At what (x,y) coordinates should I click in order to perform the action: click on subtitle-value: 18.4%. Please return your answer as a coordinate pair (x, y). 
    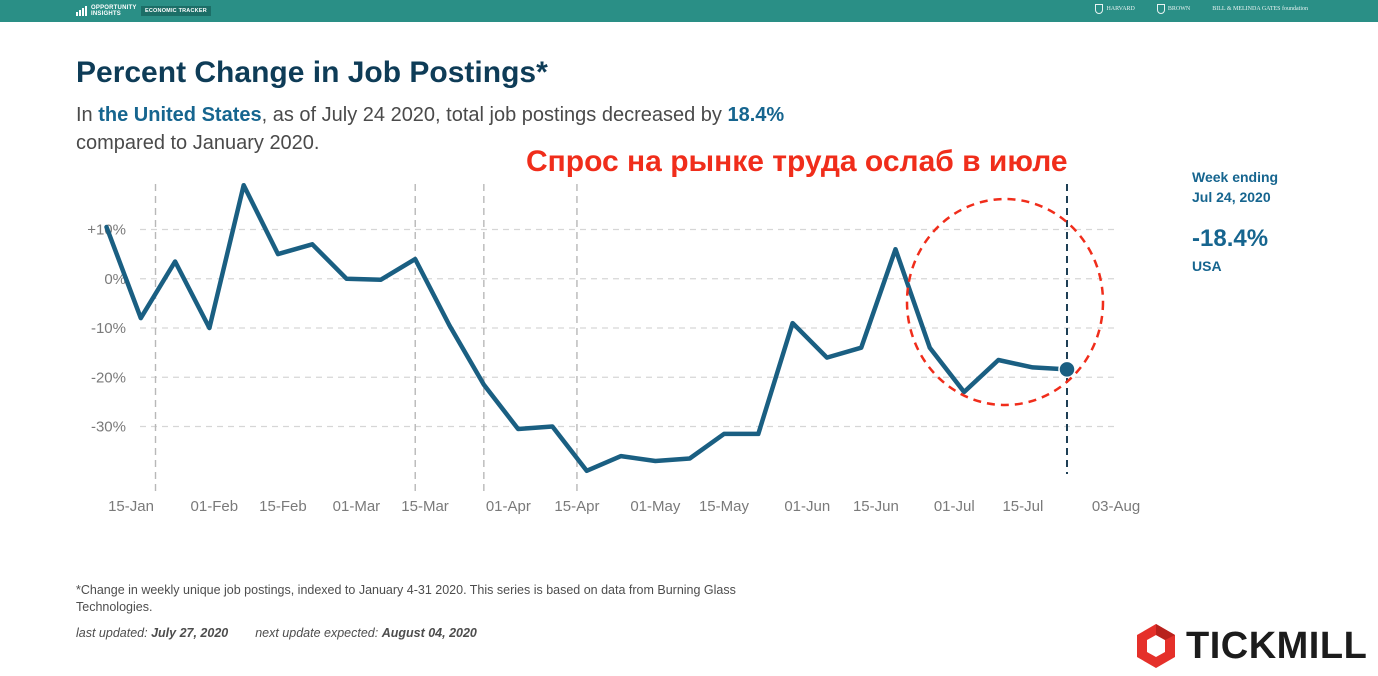
    Looking at the image, I should click on (756, 115).